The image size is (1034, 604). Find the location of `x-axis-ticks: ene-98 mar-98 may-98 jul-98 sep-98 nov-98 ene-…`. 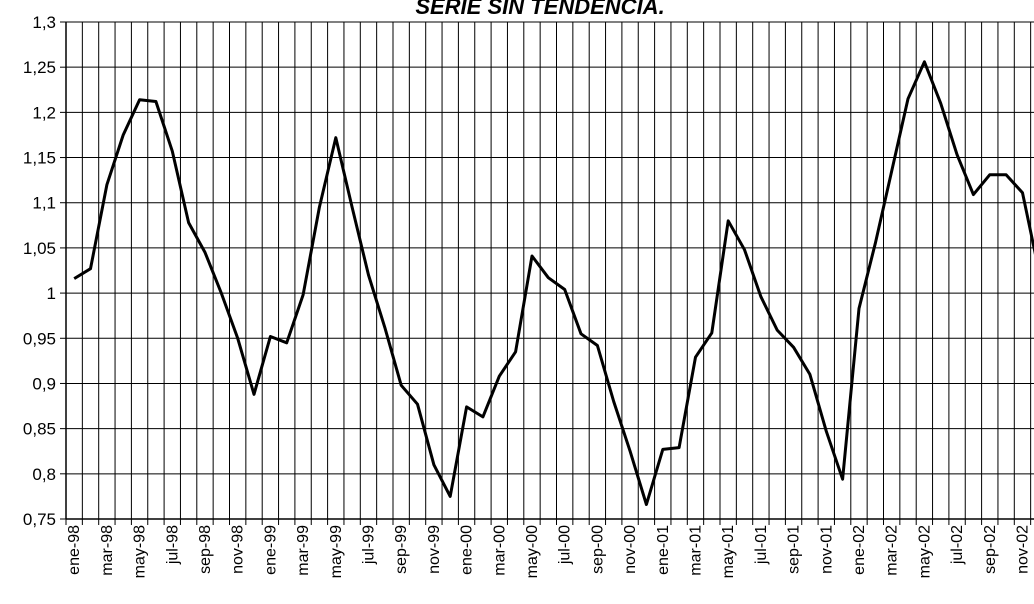

x-axis-ticks: ene-98 mar-98 may-98 jul-98 sep-98 nov-98 ene-… is located at coordinates (548, 548).